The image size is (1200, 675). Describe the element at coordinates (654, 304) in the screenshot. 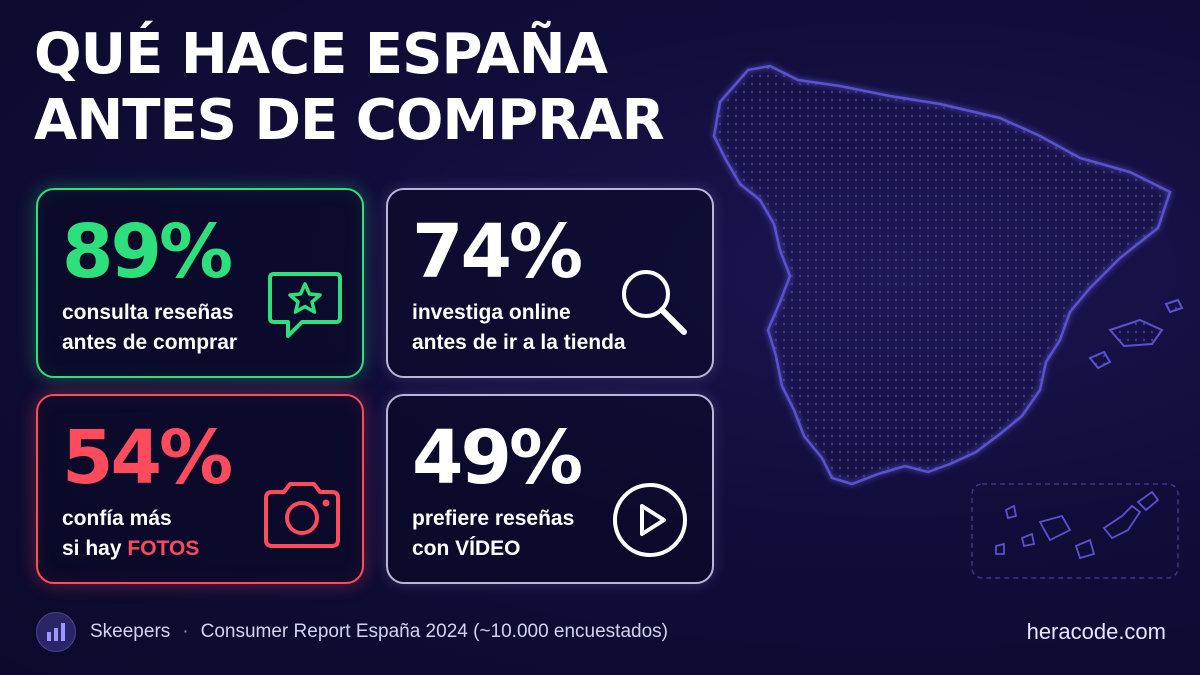

I see `magnifier-icon` at that location.